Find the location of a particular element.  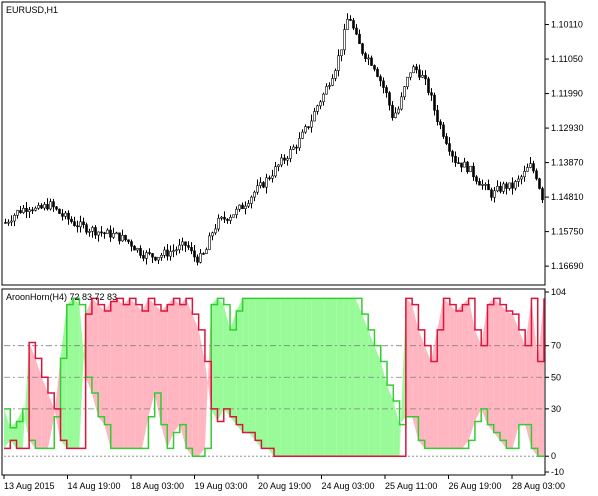

price-label: 1.16690 is located at coordinates (567, 266).